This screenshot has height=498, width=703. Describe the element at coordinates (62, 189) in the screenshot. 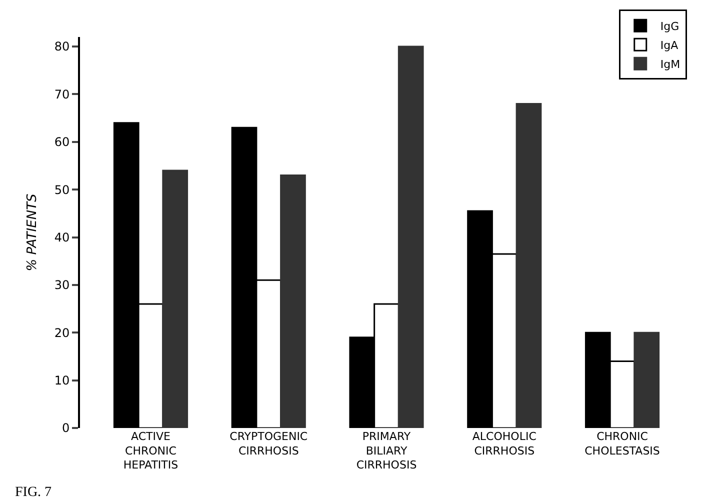

I see `y-tick-label: 50` at that location.